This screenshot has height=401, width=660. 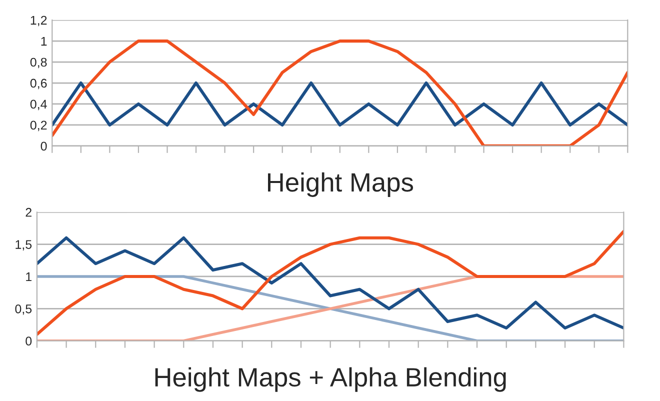 What do you see at coordinates (330, 379) in the screenshot?
I see `x-axis-title: Height Maps + Alpha Blending` at bounding box center [330, 379].